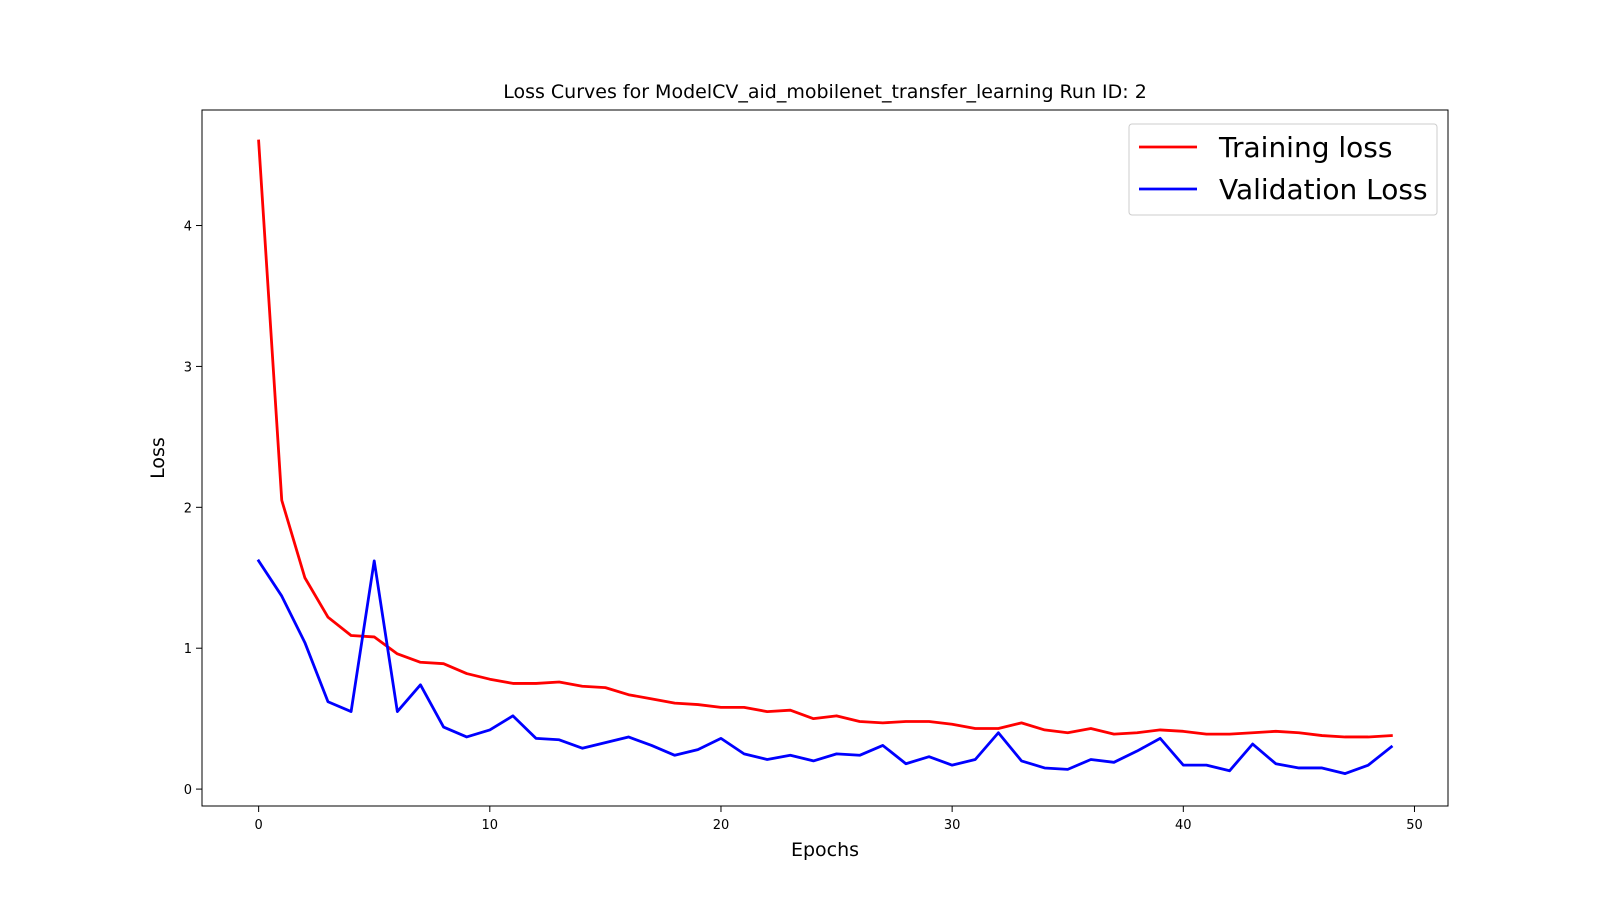 This screenshot has height=900, width=1600. Describe the element at coordinates (825, 850) in the screenshot. I see `x-axis-title: Epochs` at that location.